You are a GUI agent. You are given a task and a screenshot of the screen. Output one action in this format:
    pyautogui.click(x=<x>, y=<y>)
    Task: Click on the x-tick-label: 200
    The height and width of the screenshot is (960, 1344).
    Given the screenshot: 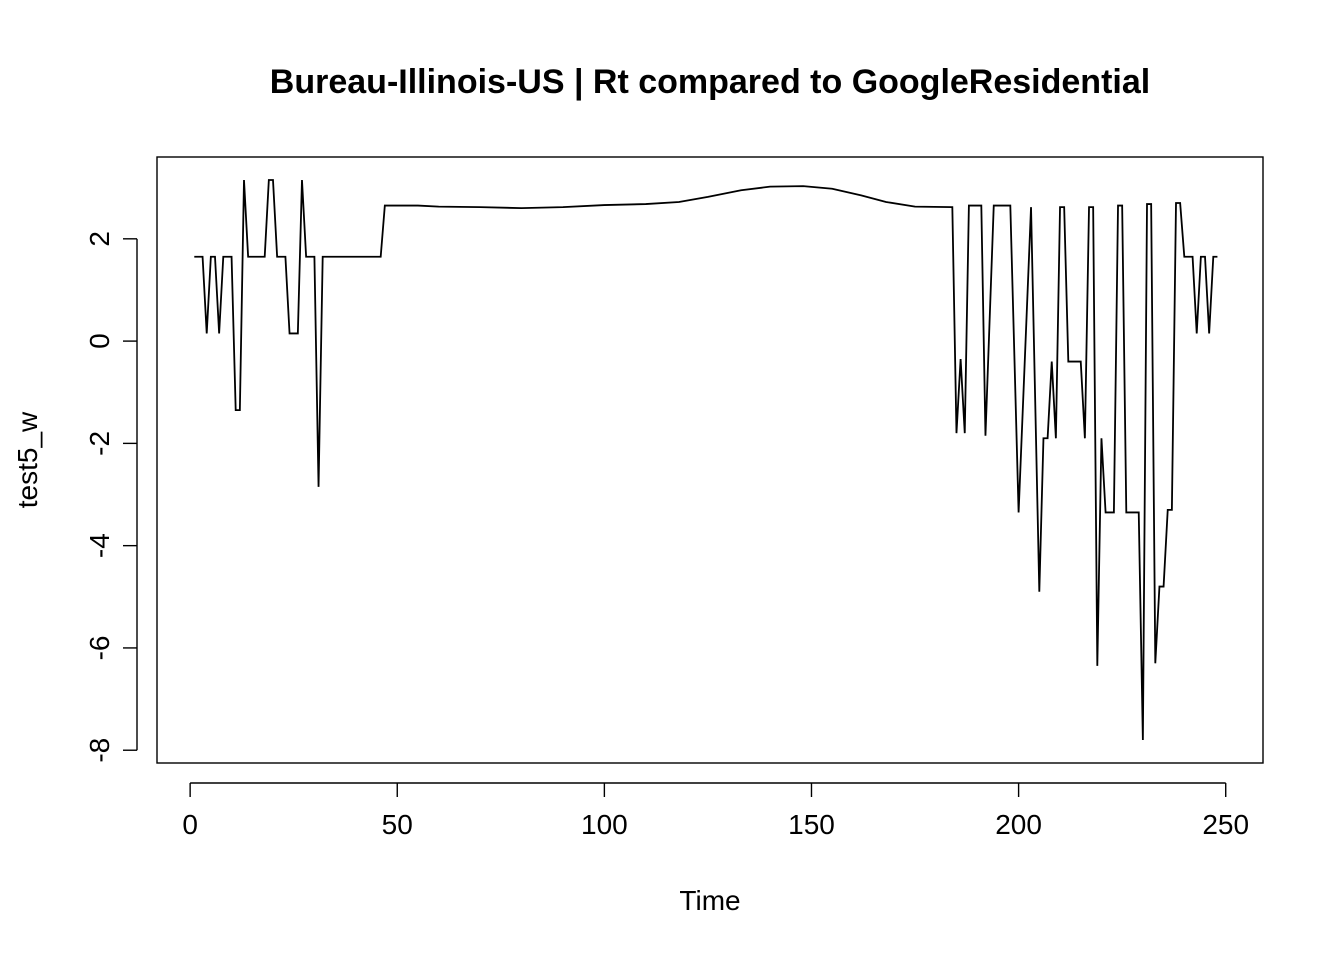 What is the action you would take?
    pyautogui.click(x=1018, y=824)
    